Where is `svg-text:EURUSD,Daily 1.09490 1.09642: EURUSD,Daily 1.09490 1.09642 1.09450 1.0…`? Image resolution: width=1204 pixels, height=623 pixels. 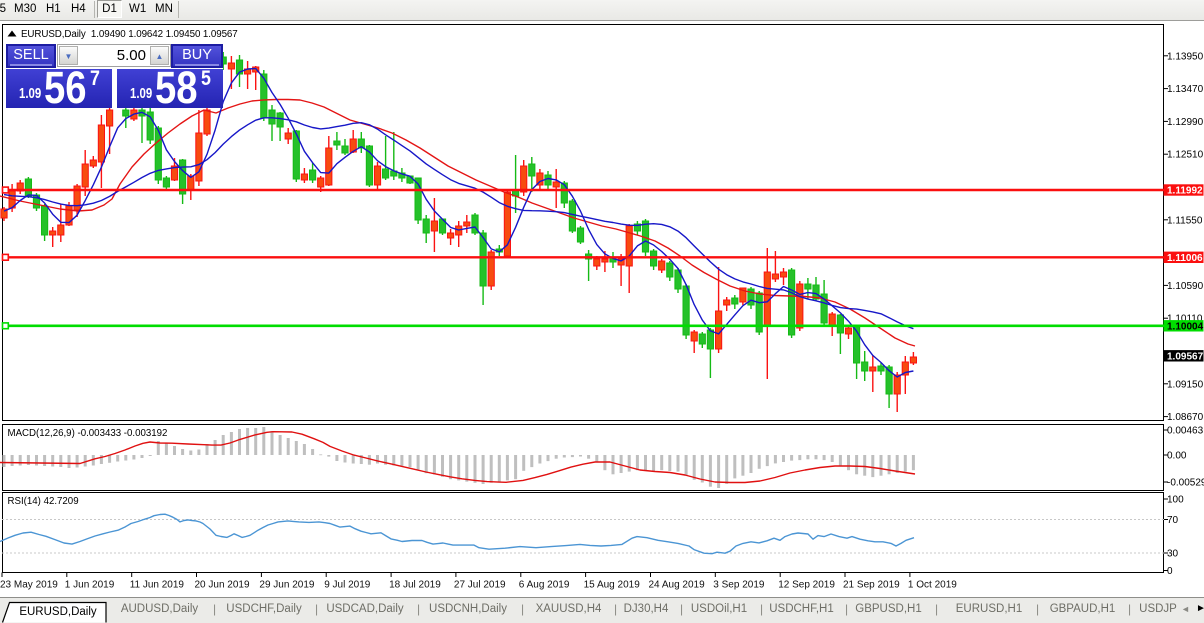
svg-text:EURUSD,Daily 1.09490 1.09642: EURUSD,Daily 1.09490 1.09642 1.09450 1.0… is located at coordinates (129, 34).